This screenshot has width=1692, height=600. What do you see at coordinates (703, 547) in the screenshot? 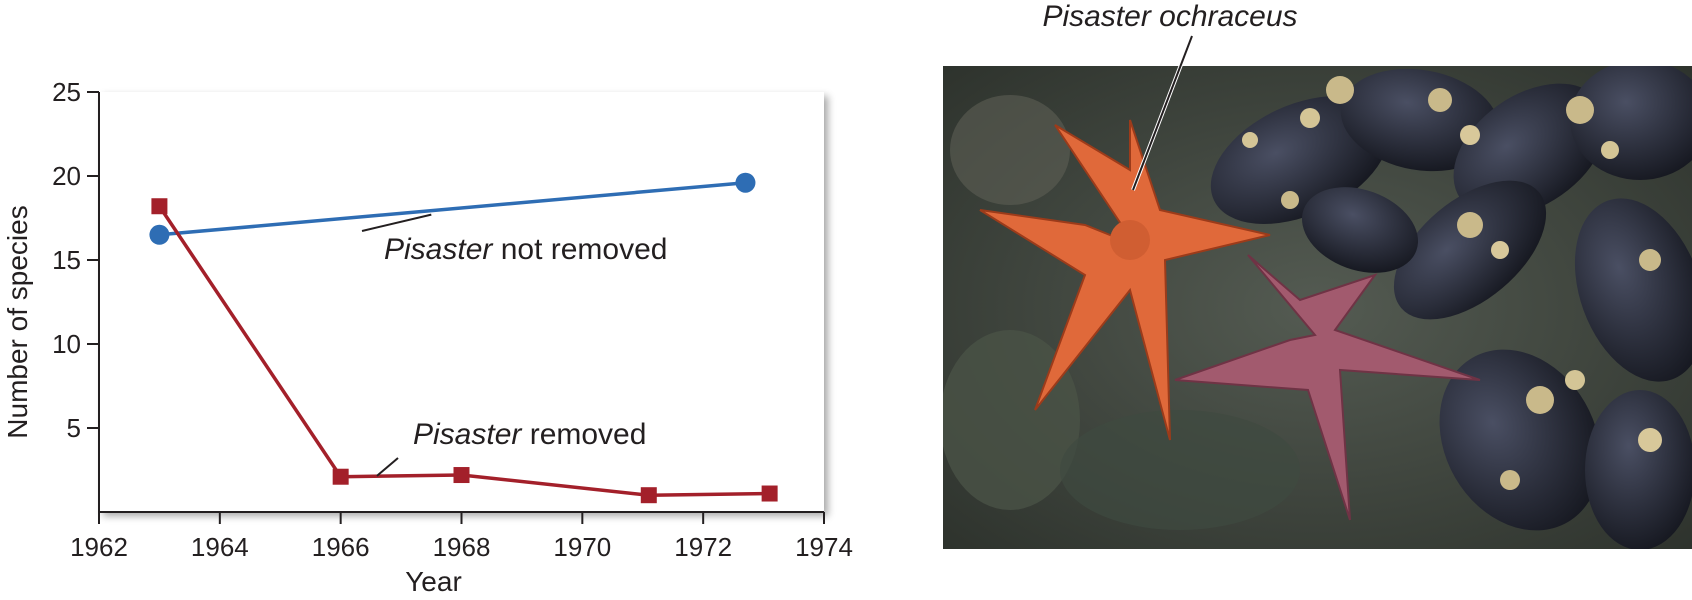
I see `x-tick-label: 1972` at bounding box center [703, 547].